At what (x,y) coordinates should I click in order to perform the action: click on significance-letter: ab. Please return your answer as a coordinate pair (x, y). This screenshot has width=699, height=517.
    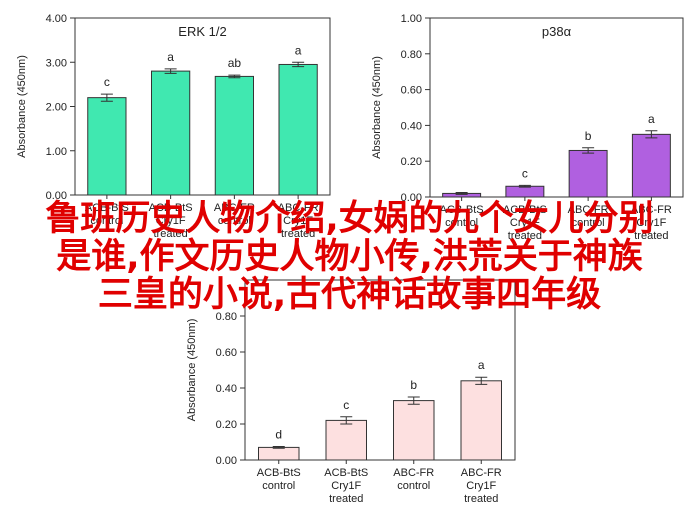
    Looking at the image, I should click on (235, 63).